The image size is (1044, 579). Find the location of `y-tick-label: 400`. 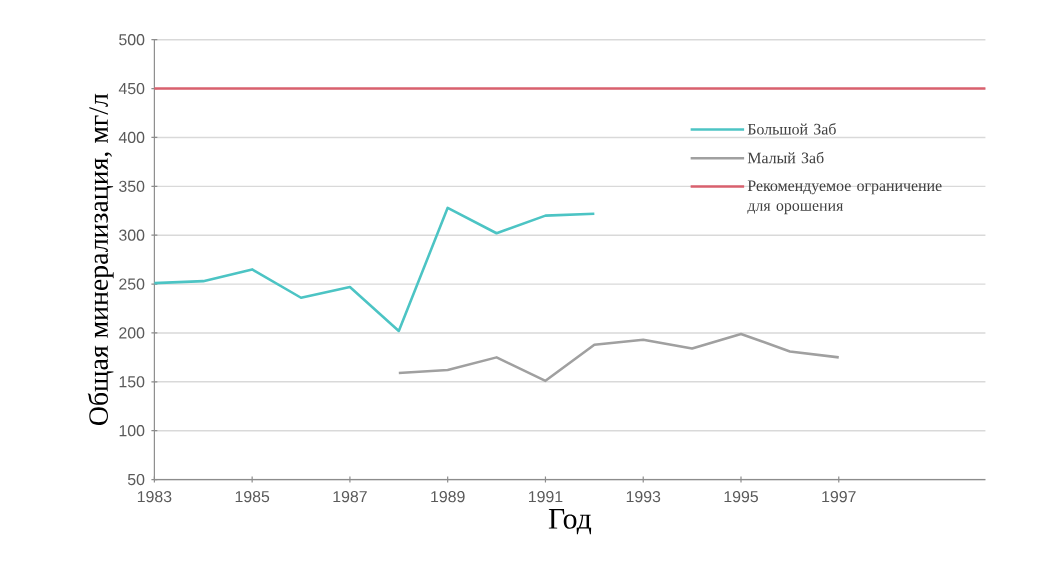

y-tick-label: 400 is located at coordinates (131, 137).